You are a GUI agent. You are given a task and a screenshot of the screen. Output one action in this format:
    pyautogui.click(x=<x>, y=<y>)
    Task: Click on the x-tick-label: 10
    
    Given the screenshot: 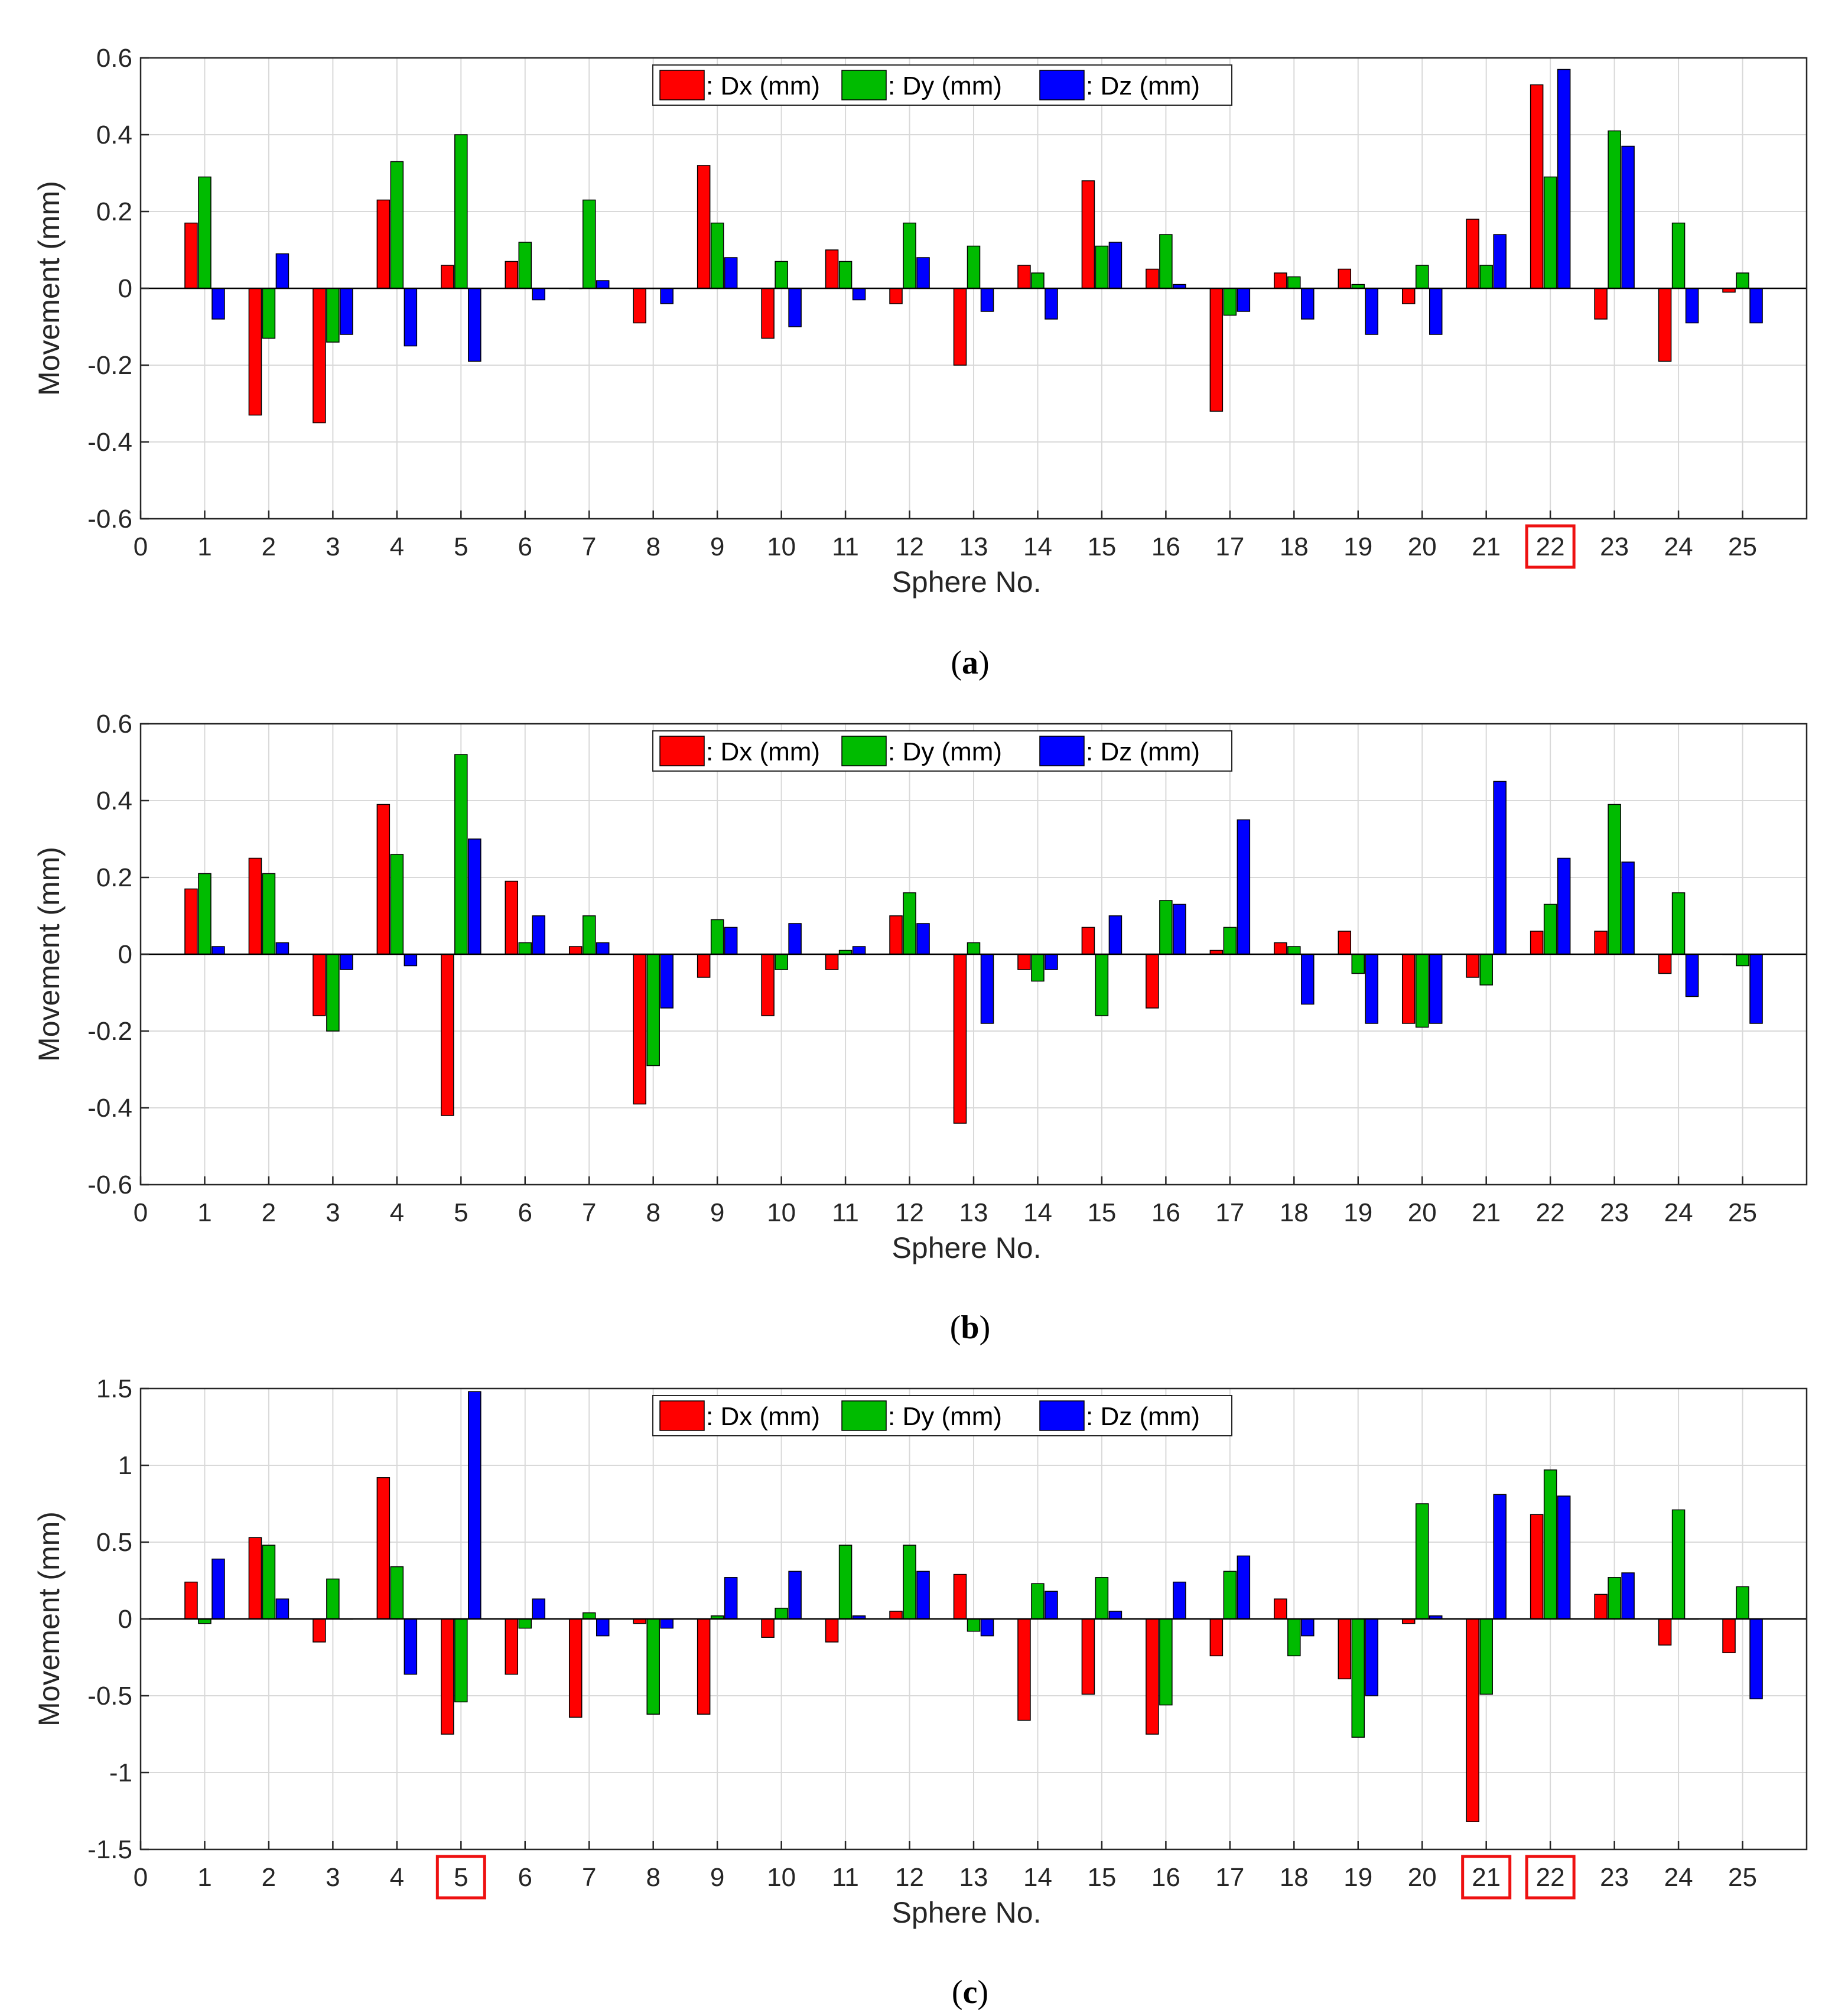 What is the action you would take?
    pyautogui.click(x=781, y=1212)
    